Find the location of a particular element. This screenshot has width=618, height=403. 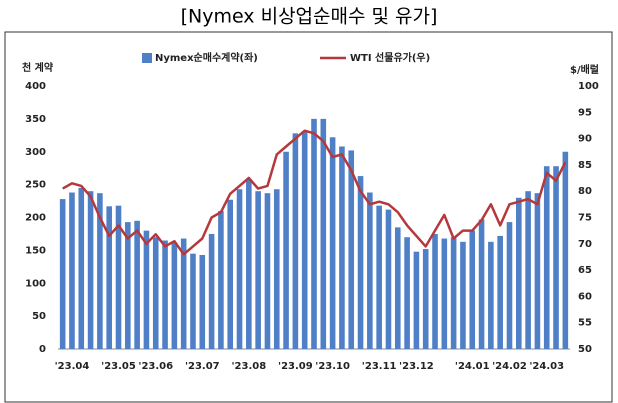

y2-tick-label: 55 is located at coordinates (585, 323).